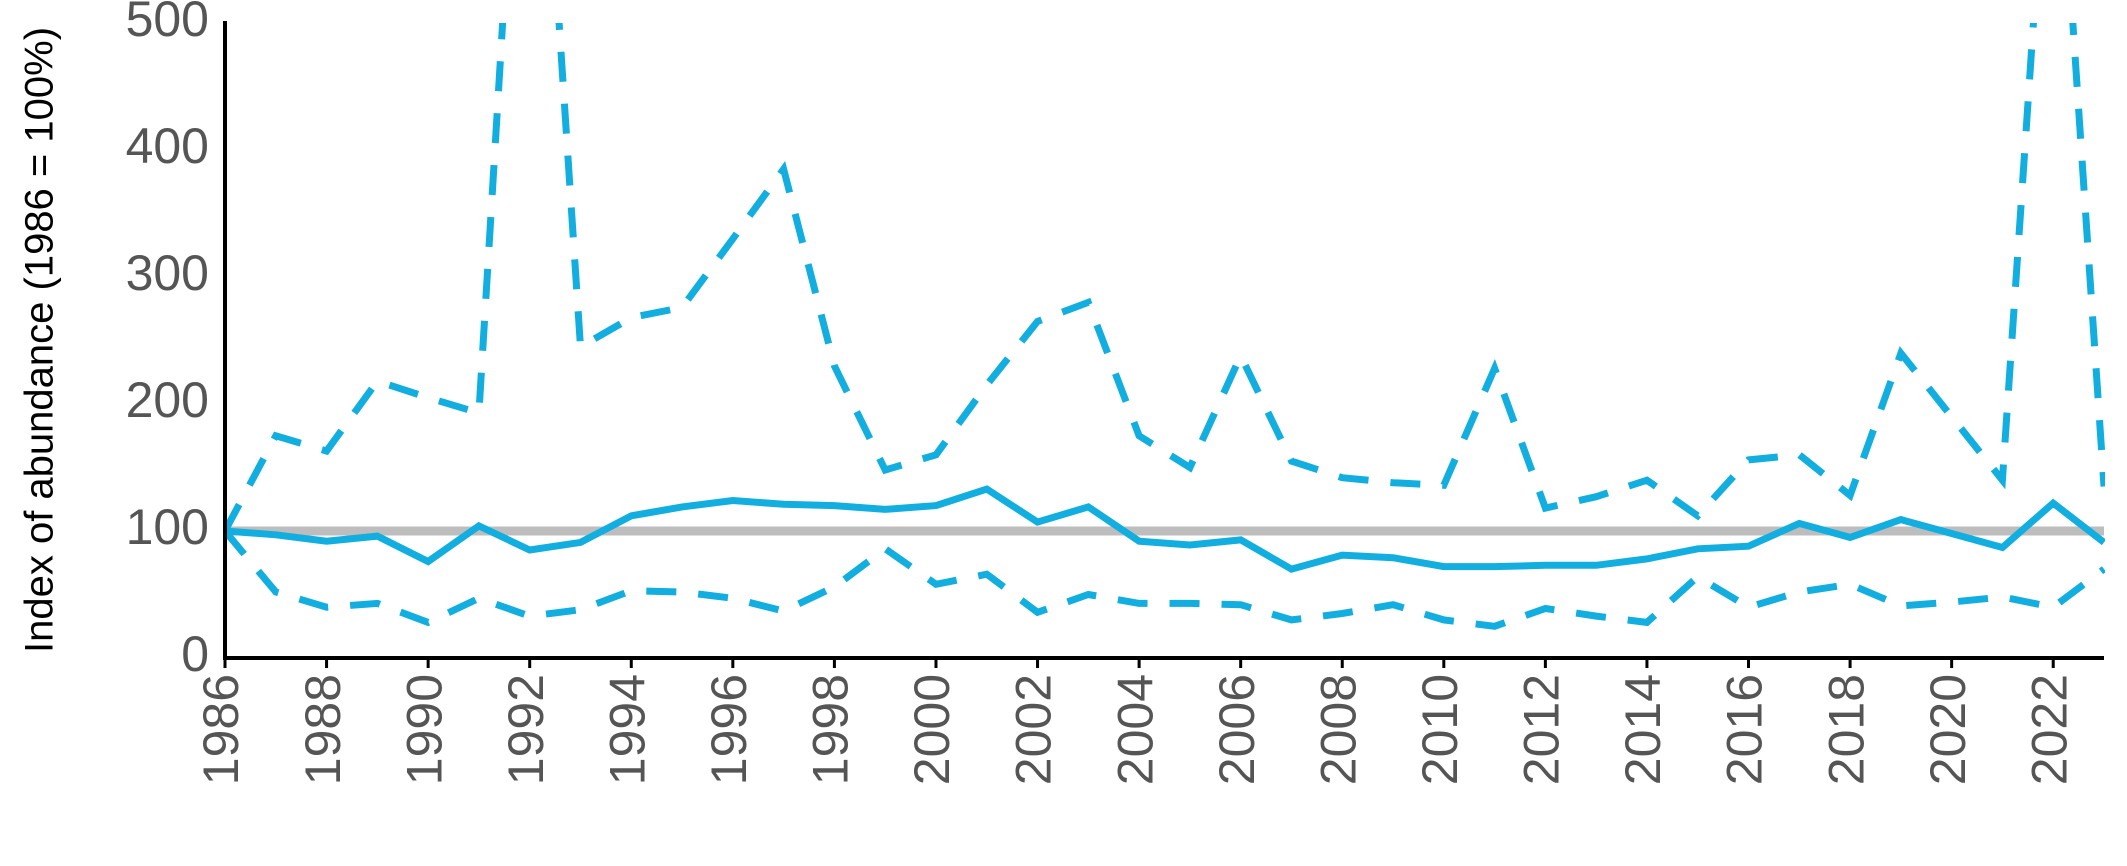  What do you see at coordinates (167, 400) in the screenshot?
I see `y-tick-label: 200` at bounding box center [167, 400].